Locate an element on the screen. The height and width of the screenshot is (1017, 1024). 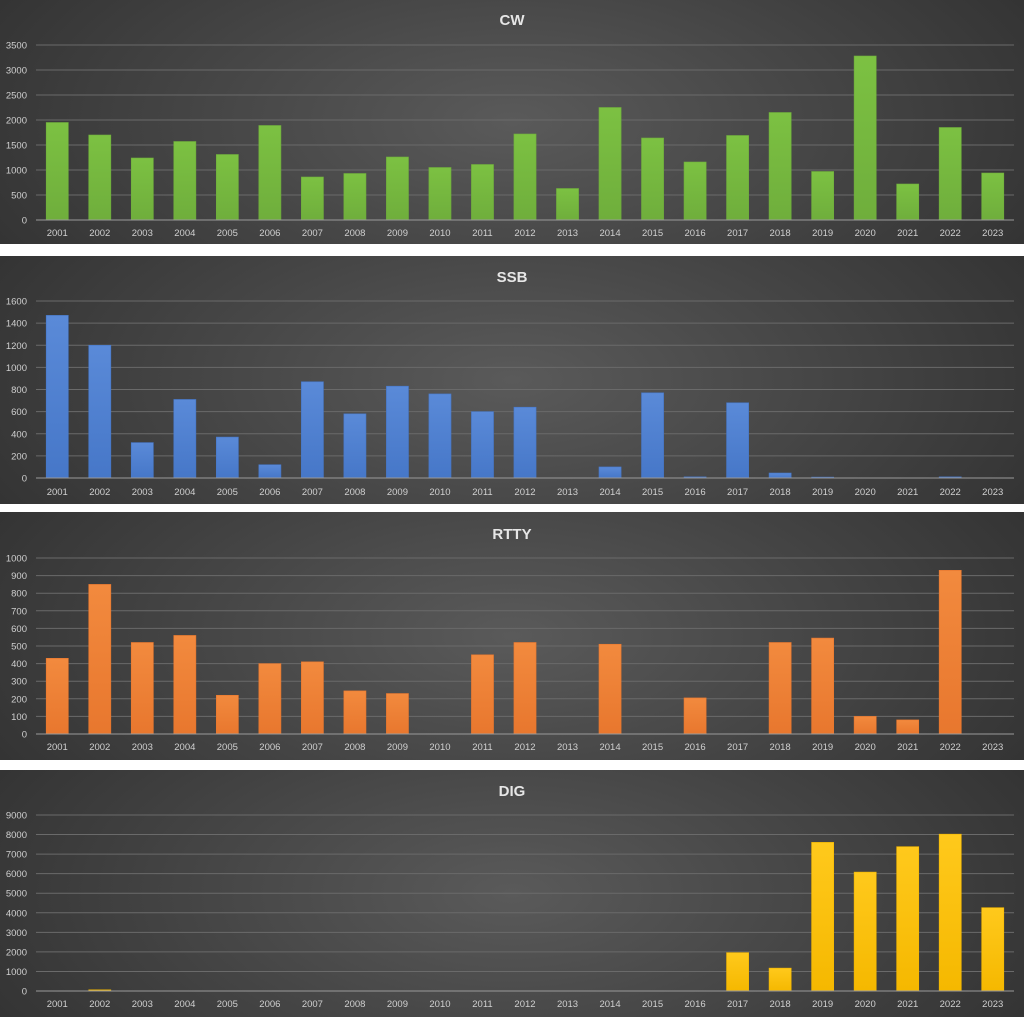
cw-x-tick-label: 2003 is located at coordinates (142, 233).